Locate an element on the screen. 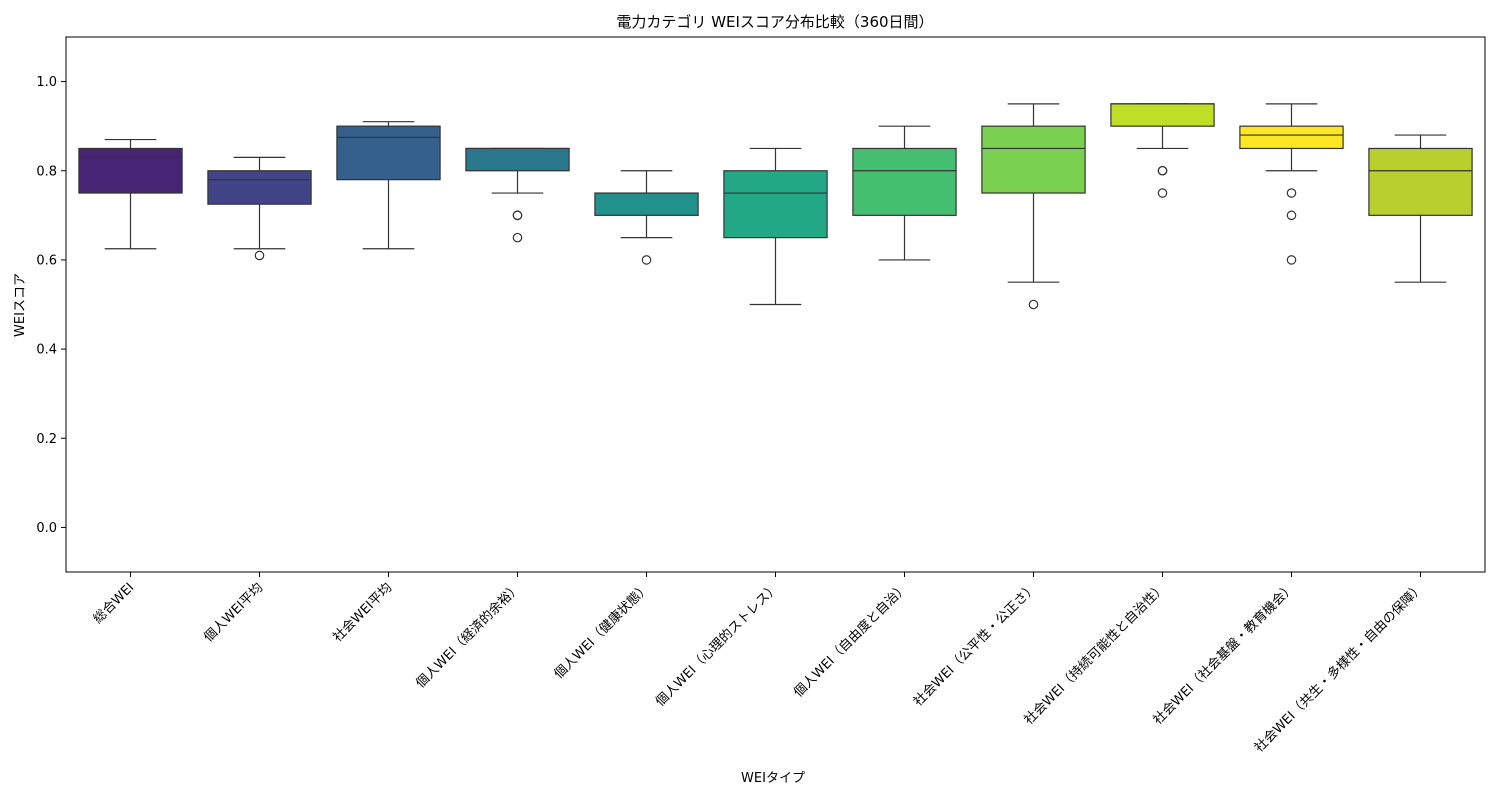 The width and height of the screenshot is (1500, 800). x-tick-label: 社会WEI平均 is located at coordinates (363, 613).